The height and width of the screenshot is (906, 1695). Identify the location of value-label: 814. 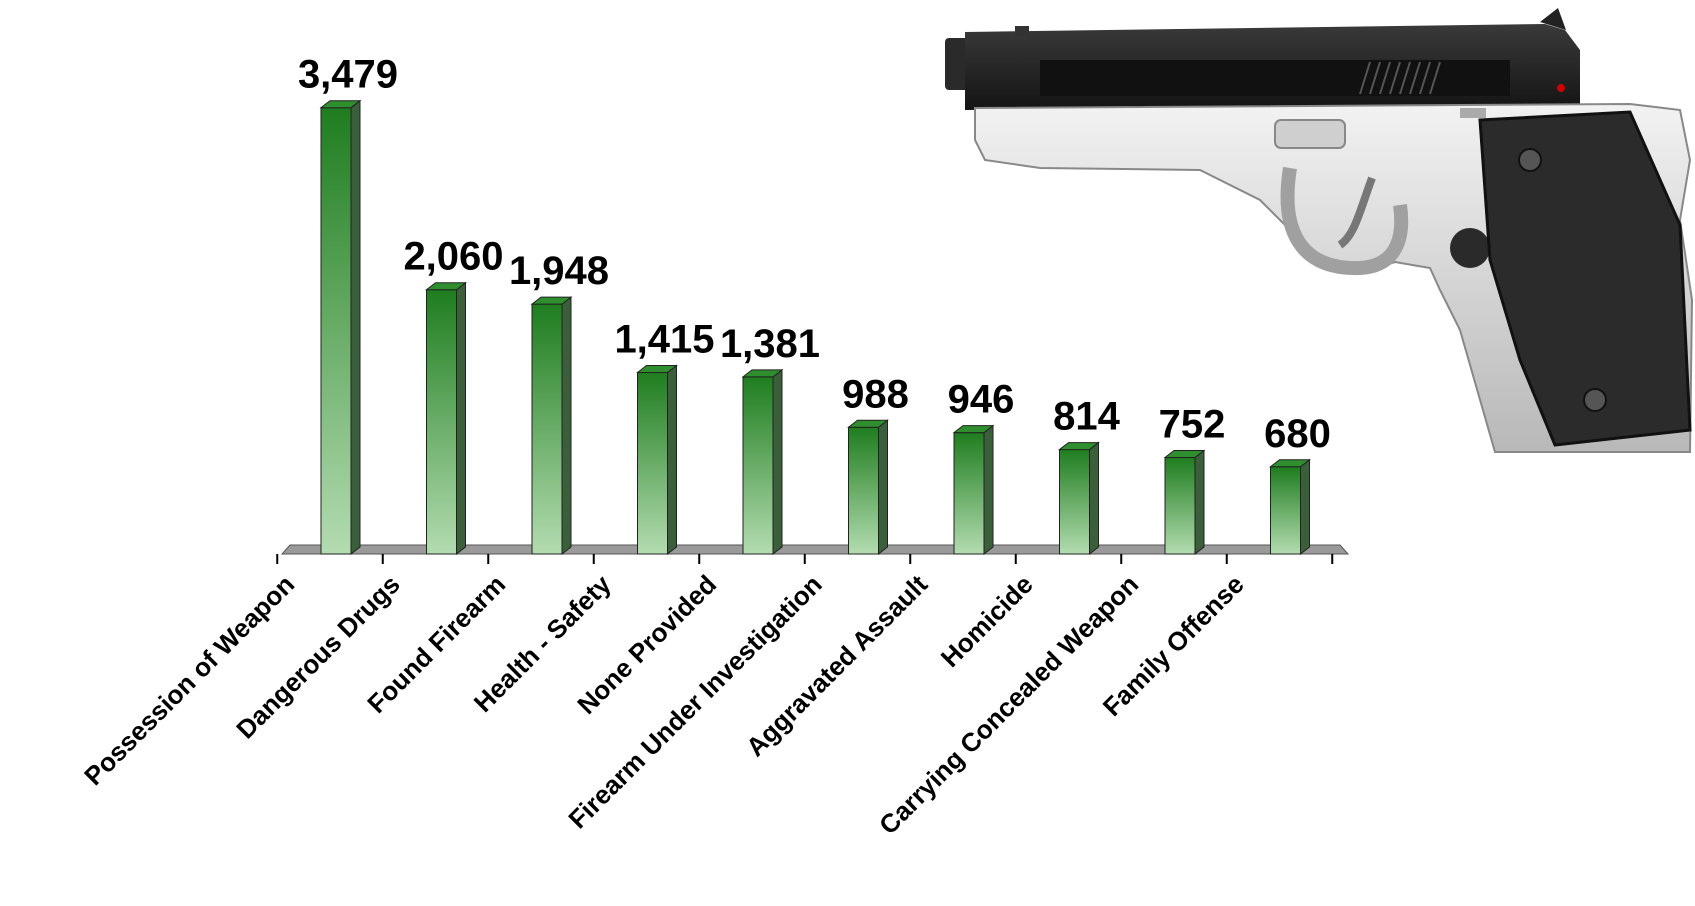
(1086, 417).